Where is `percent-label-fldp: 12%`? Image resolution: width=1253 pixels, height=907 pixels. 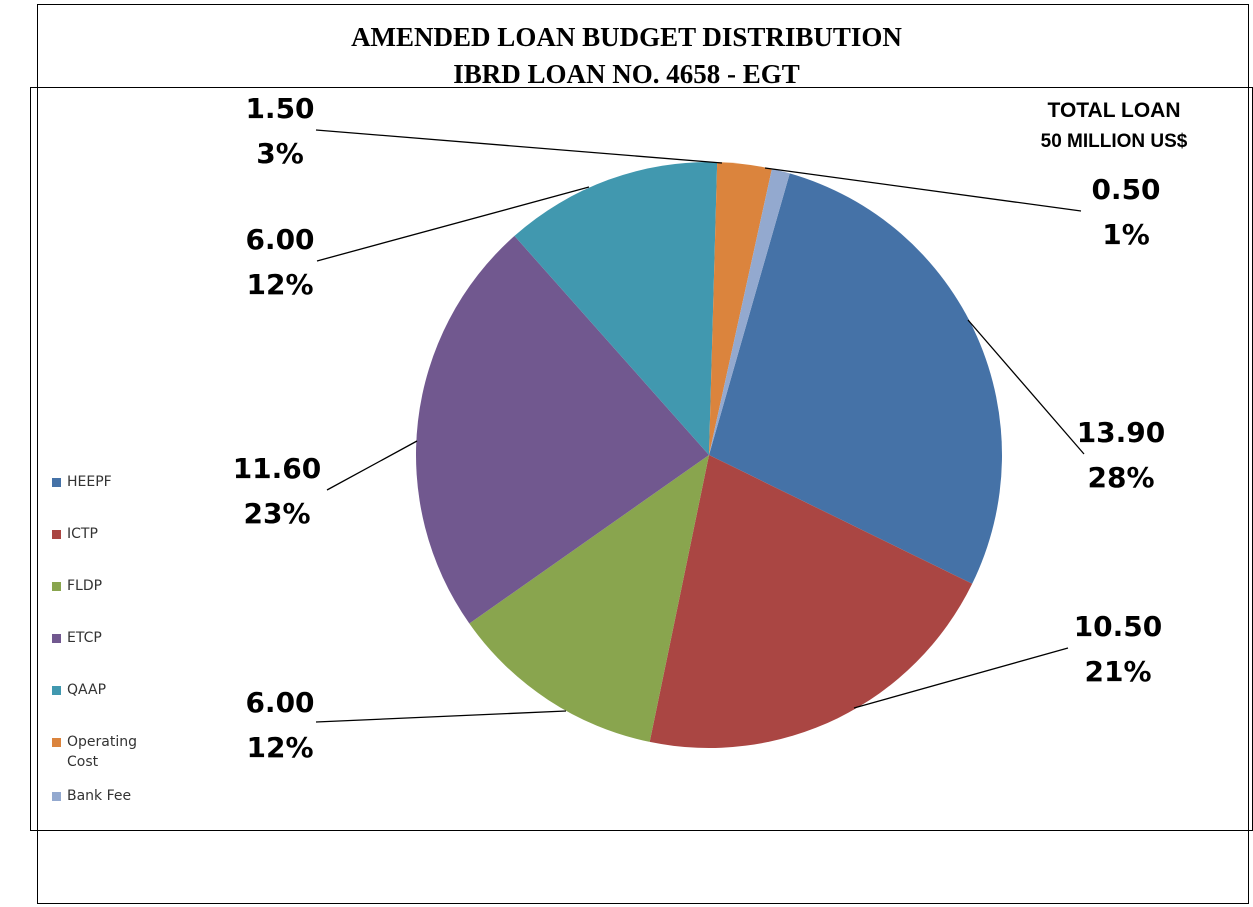
percent-label-fldp: 12% is located at coordinates (279, 747).